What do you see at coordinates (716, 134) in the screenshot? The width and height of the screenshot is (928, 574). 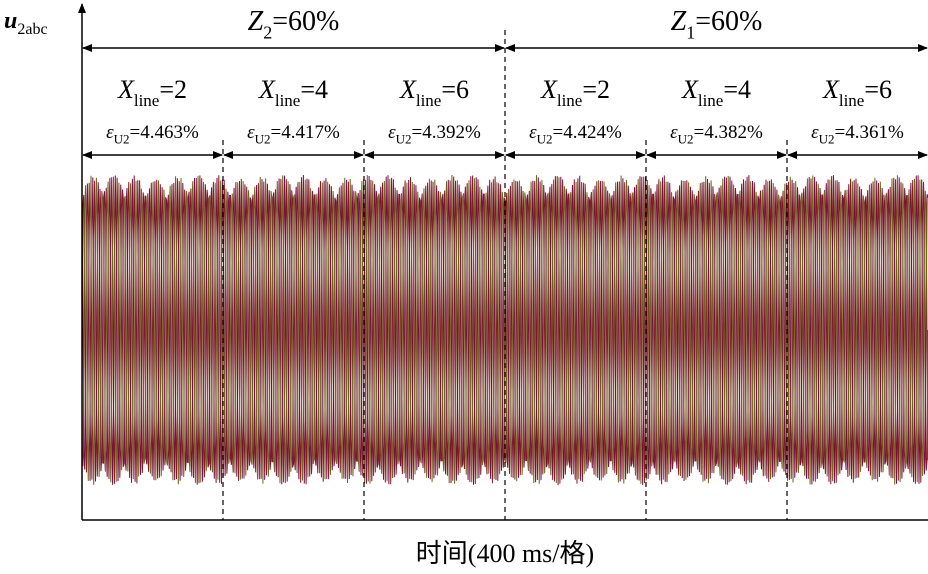 I see `unbalance-label: εU2=4.382%` at bounding box center [716, 134].